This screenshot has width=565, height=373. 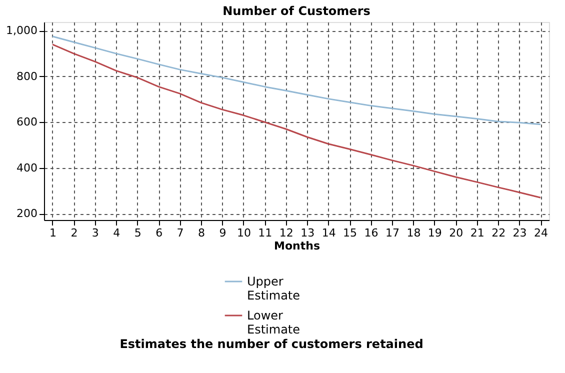 What do you see at coordinates (52, 233) in the screenshot?
I see `x-tick-label: 1` at bounding box center [52, 233].